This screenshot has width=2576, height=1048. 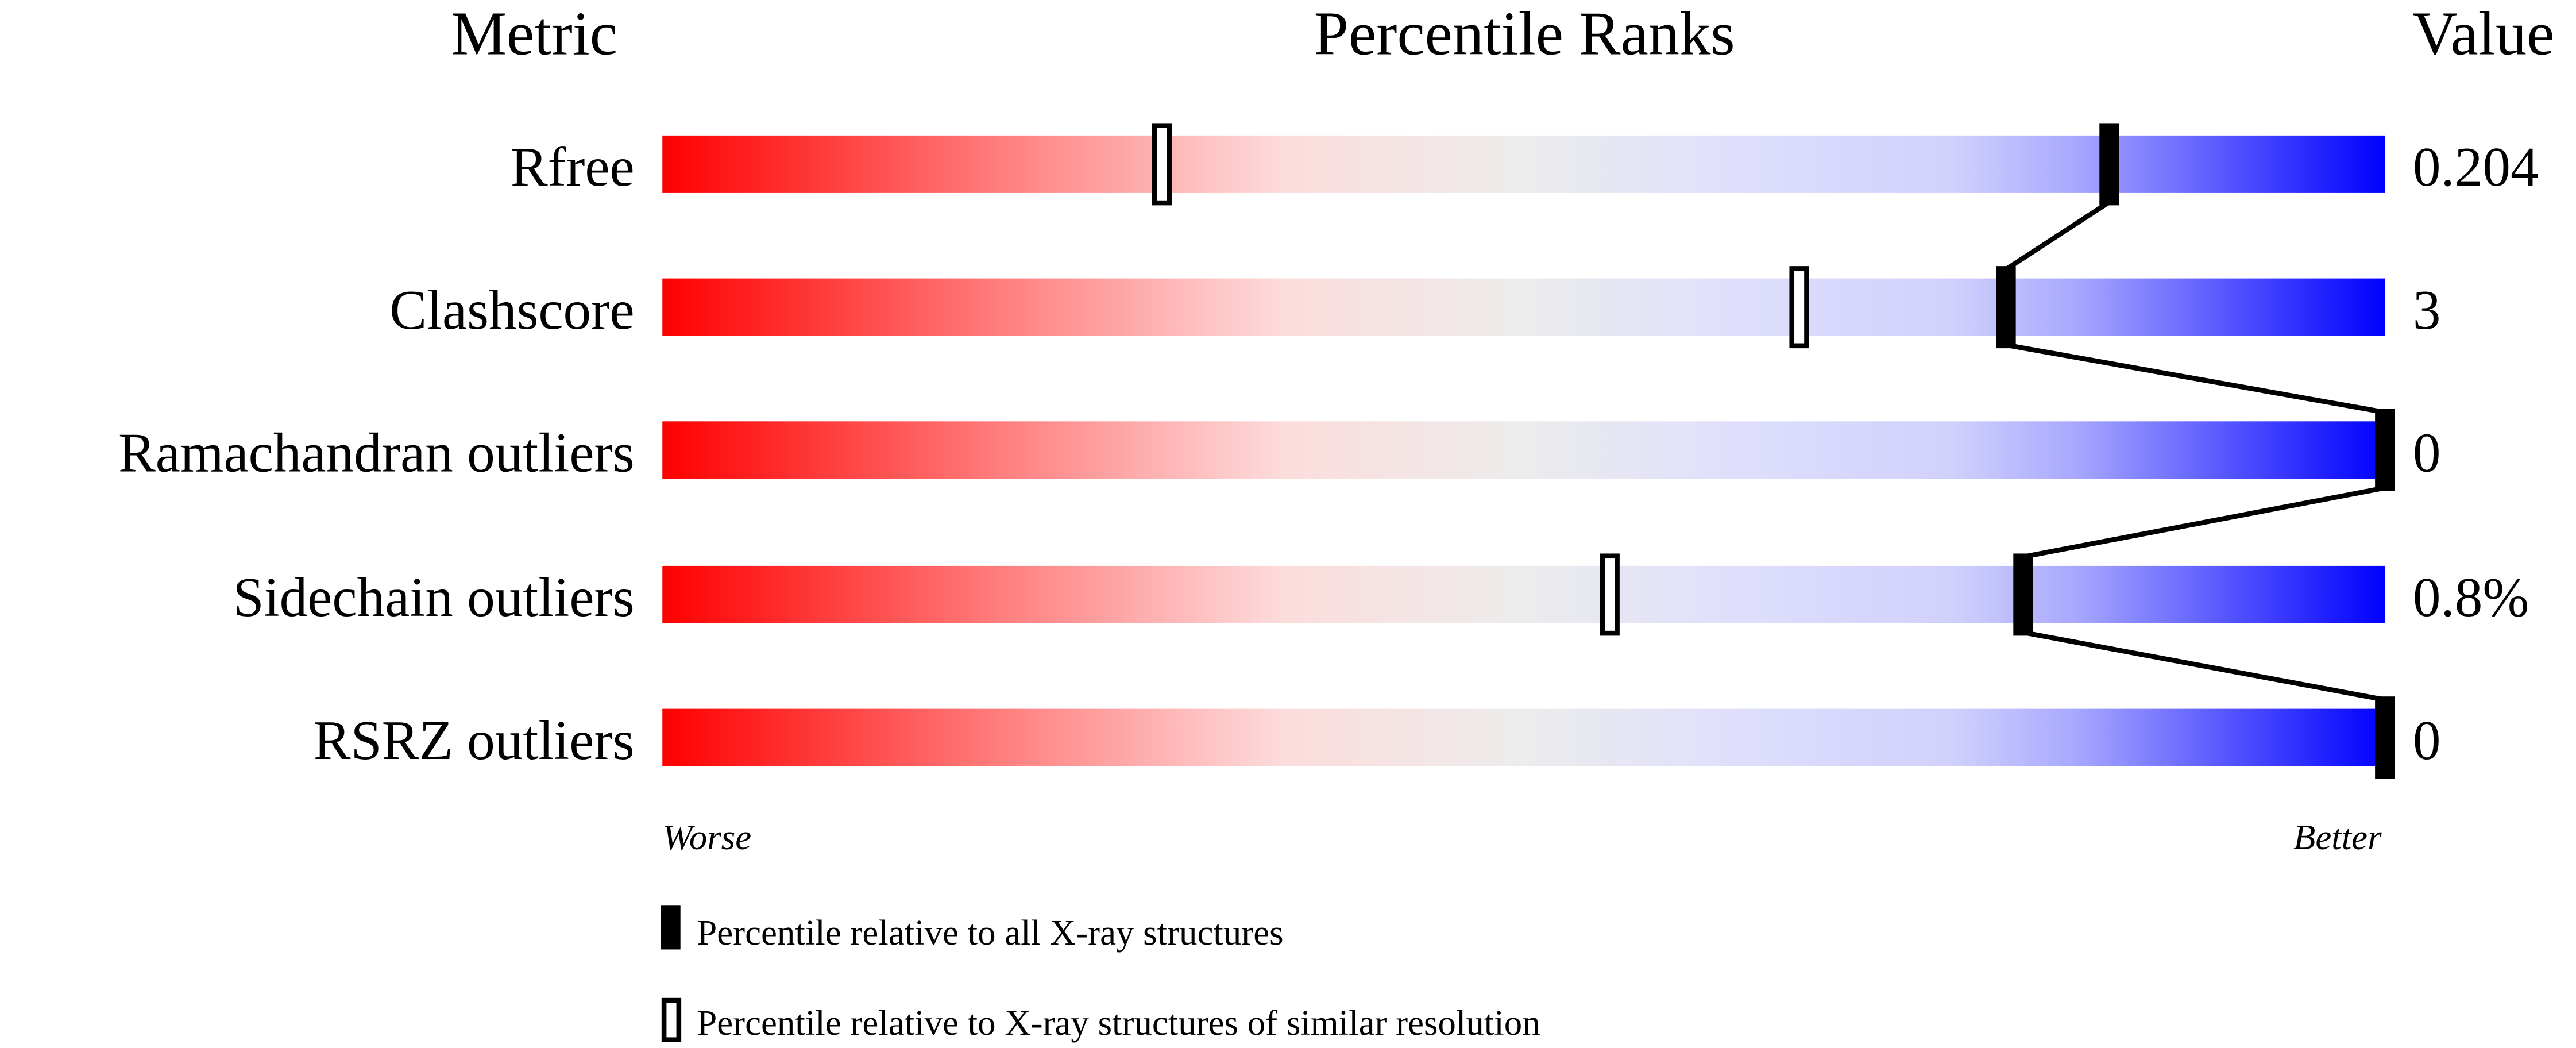 I want to click on legend-filled-marker, so click(x=671, y=927).